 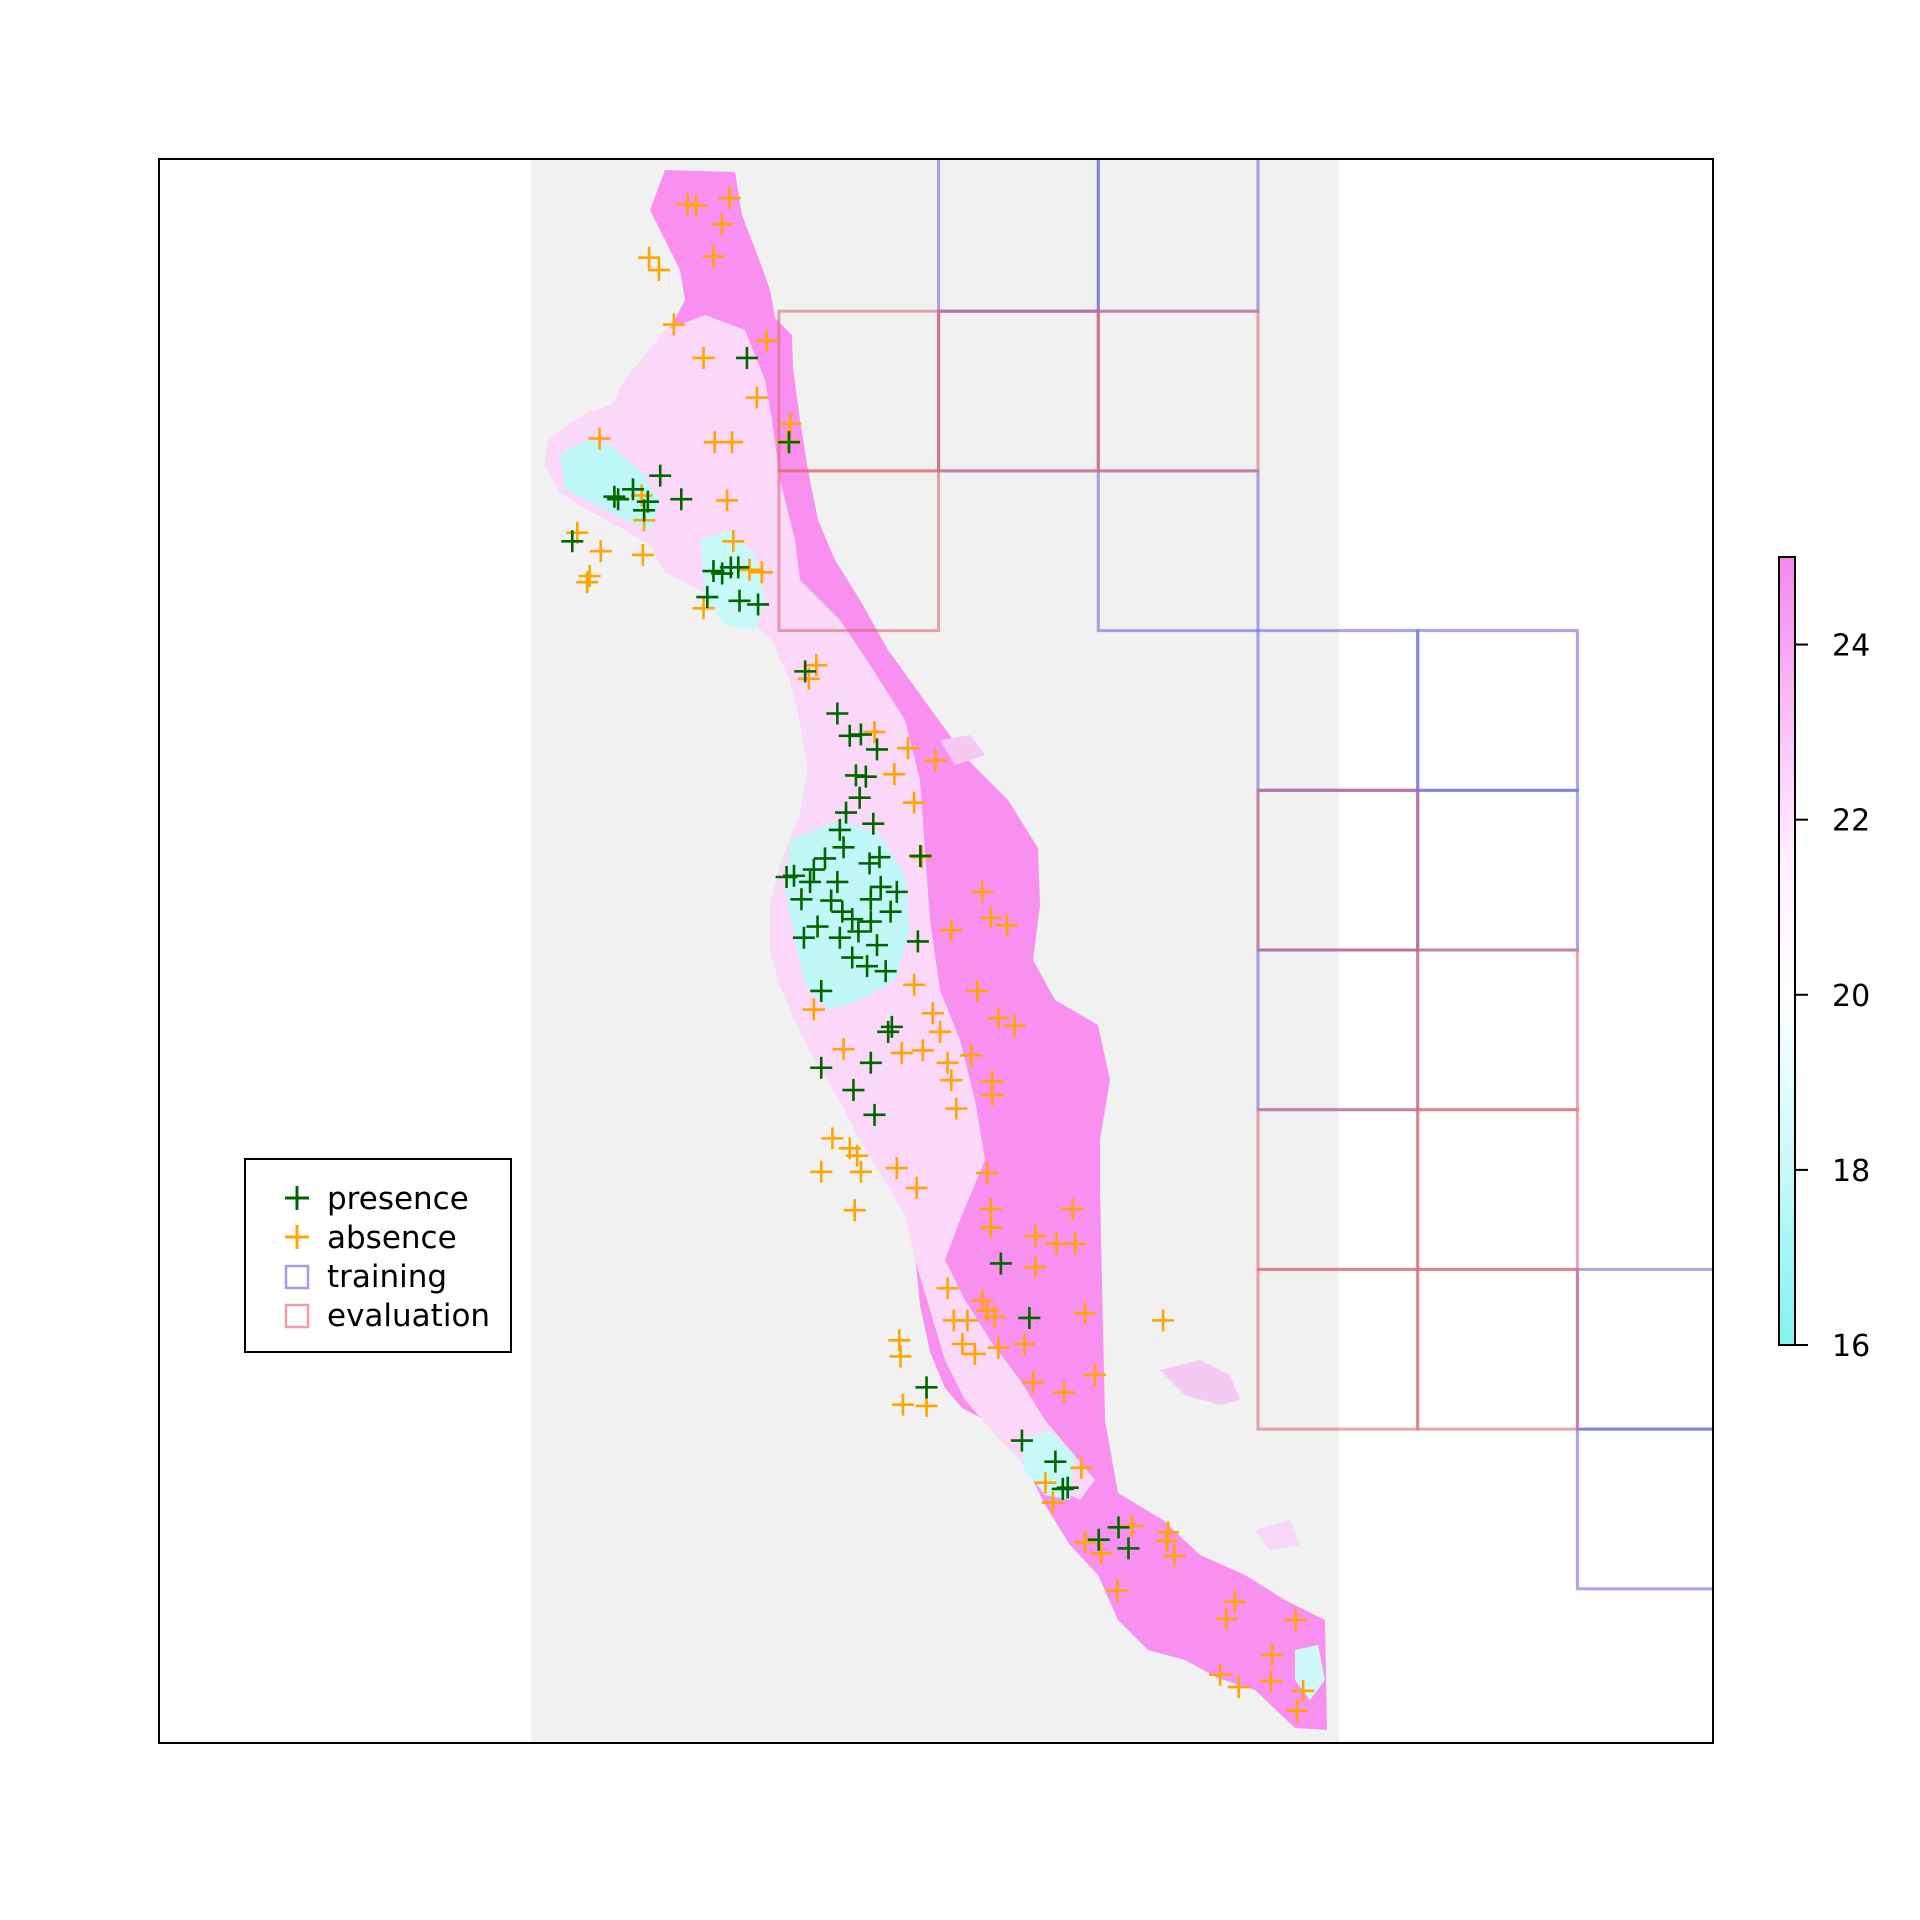 What do you see at coordinates (1851, 1346) in the screenshot?
I see `colorbar-tick-label: 16` at bounding box center [1851, 1346].